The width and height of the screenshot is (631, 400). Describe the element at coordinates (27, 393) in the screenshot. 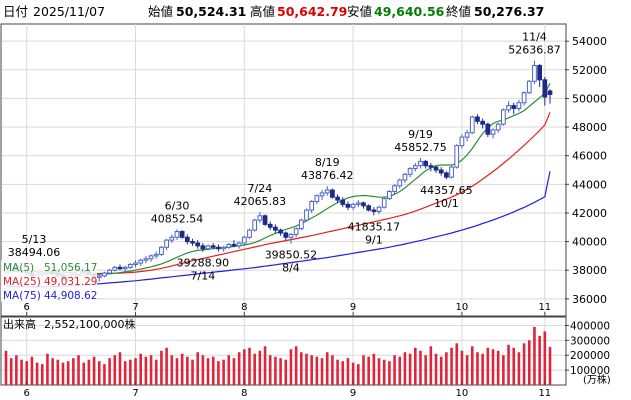

I see `volume-x-tick-label: 6` at that location.